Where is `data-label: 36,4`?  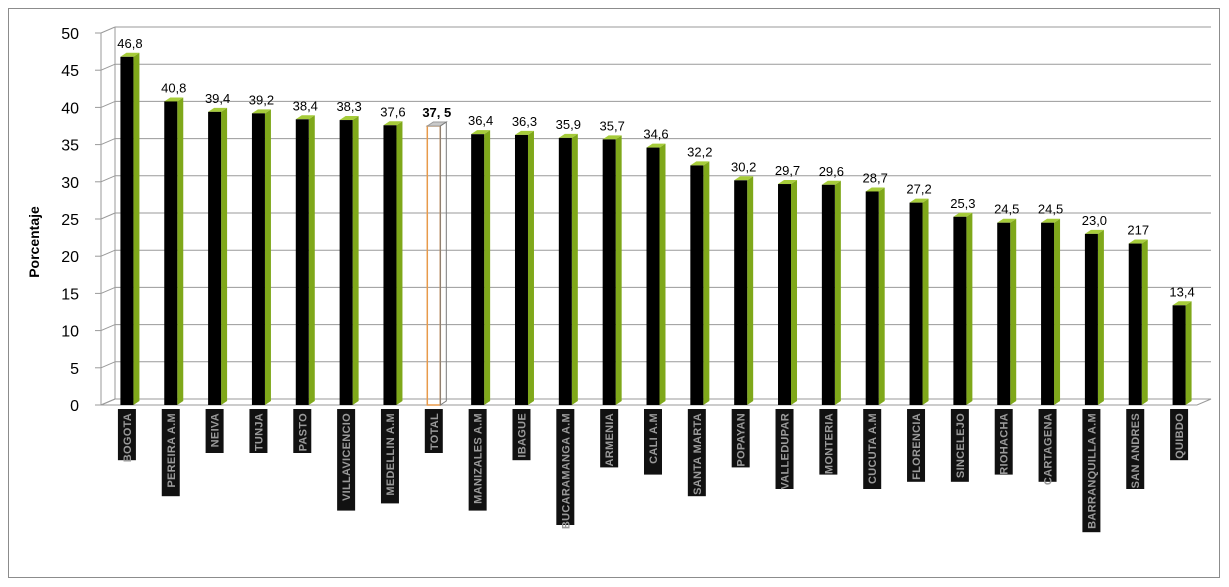 data-label: 36,4 is located at coordinates (480, 120).